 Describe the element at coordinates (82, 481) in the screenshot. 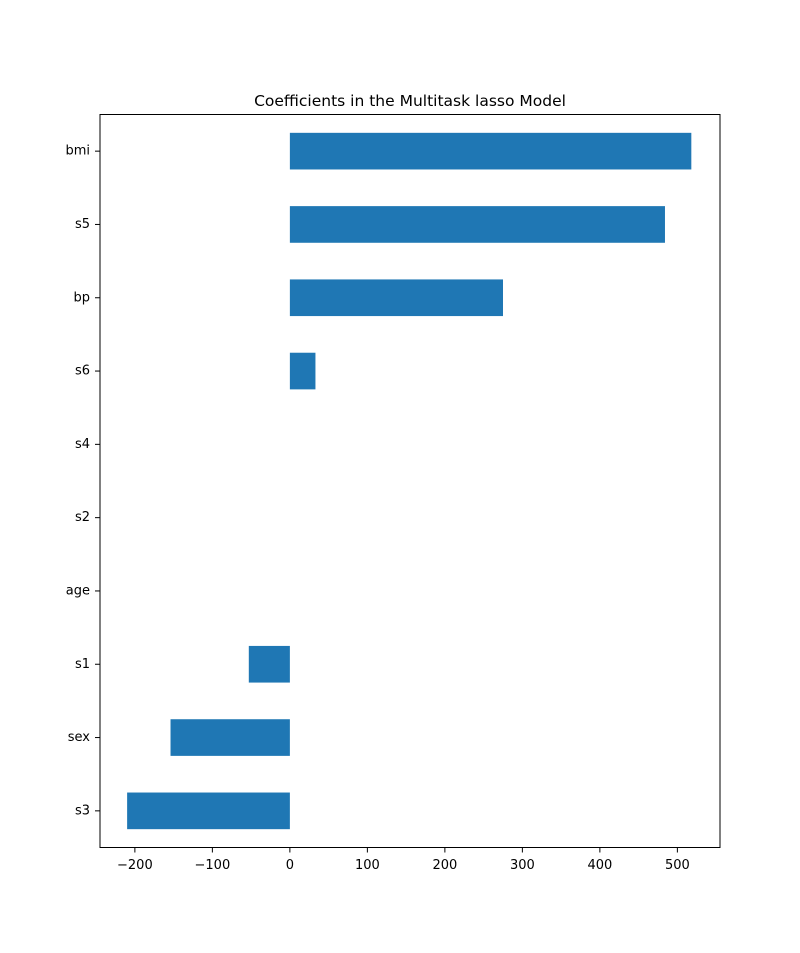

I see `y-axis: bmi s5 bp s6 s4 s2 age s1 sex s3` at that location.